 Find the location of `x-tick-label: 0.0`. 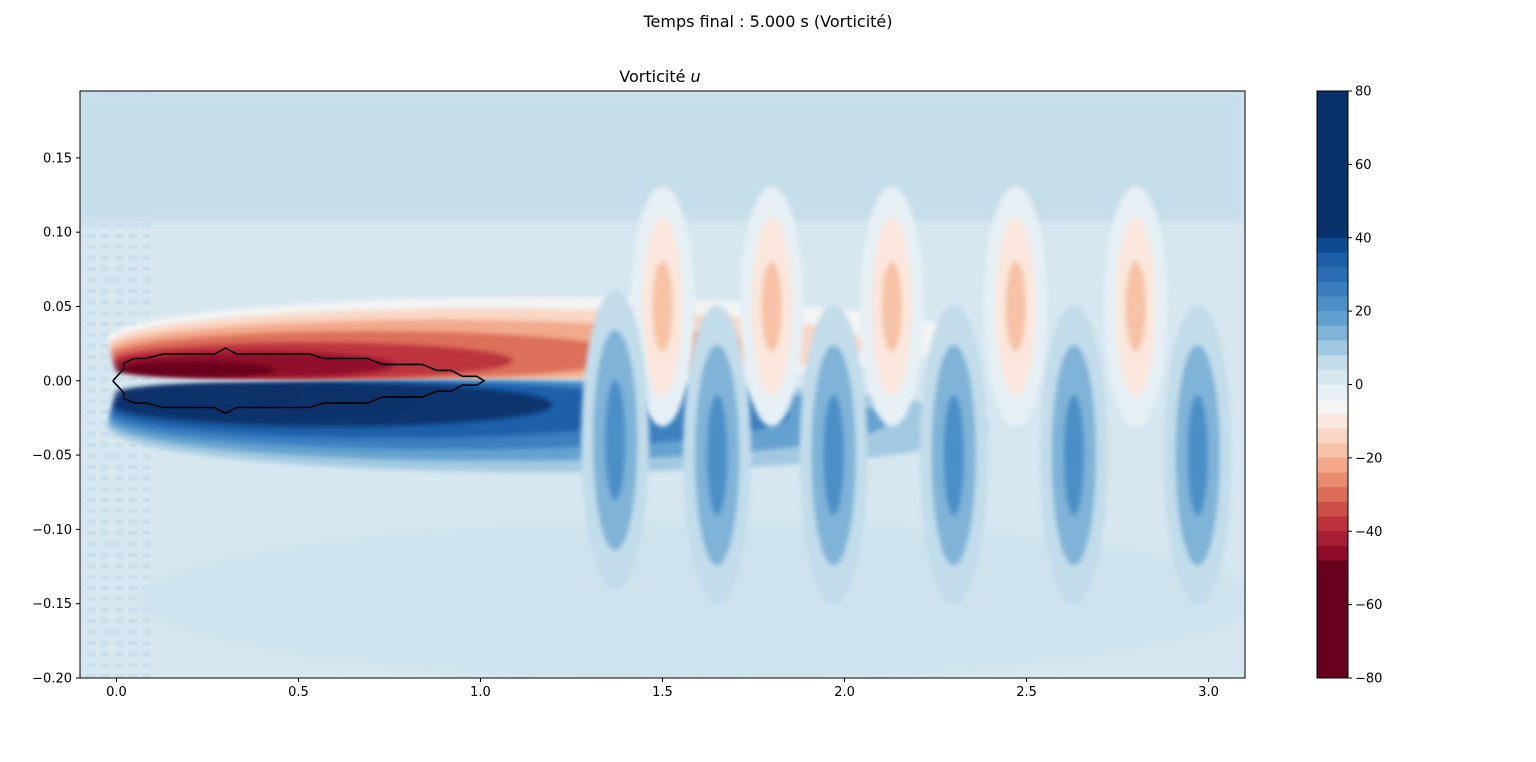

x-tick-label: 0.0 is located at coordinates (116, 692).